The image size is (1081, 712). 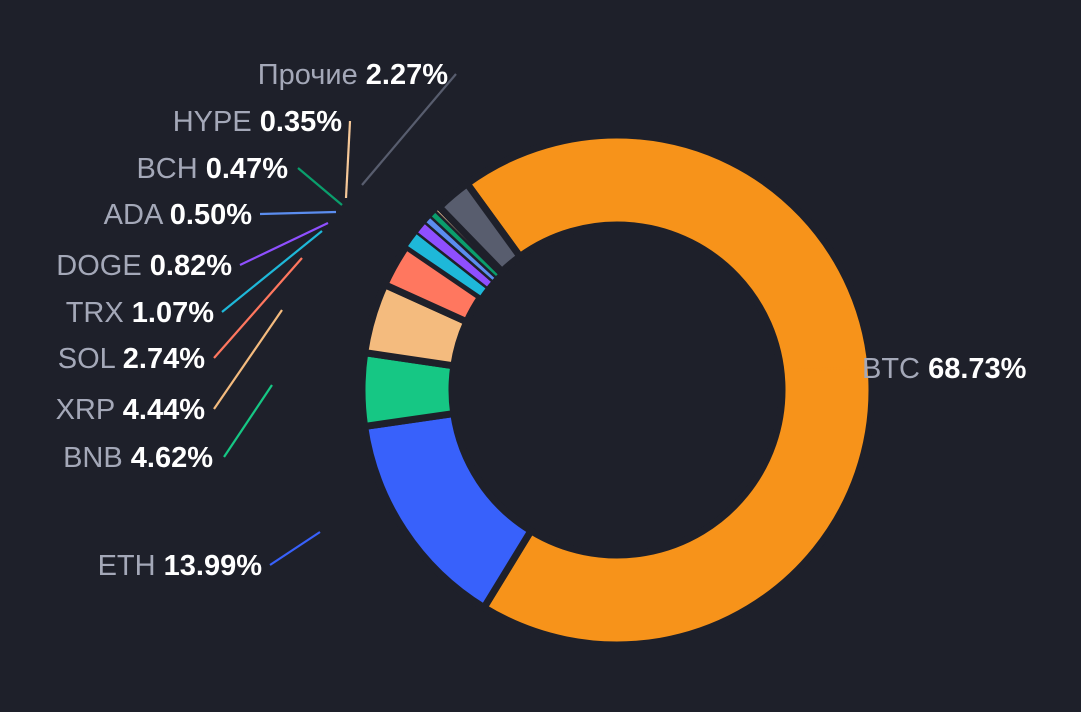 I want to click on slice-label-value: 68.73%, so click(x=977, y=369).